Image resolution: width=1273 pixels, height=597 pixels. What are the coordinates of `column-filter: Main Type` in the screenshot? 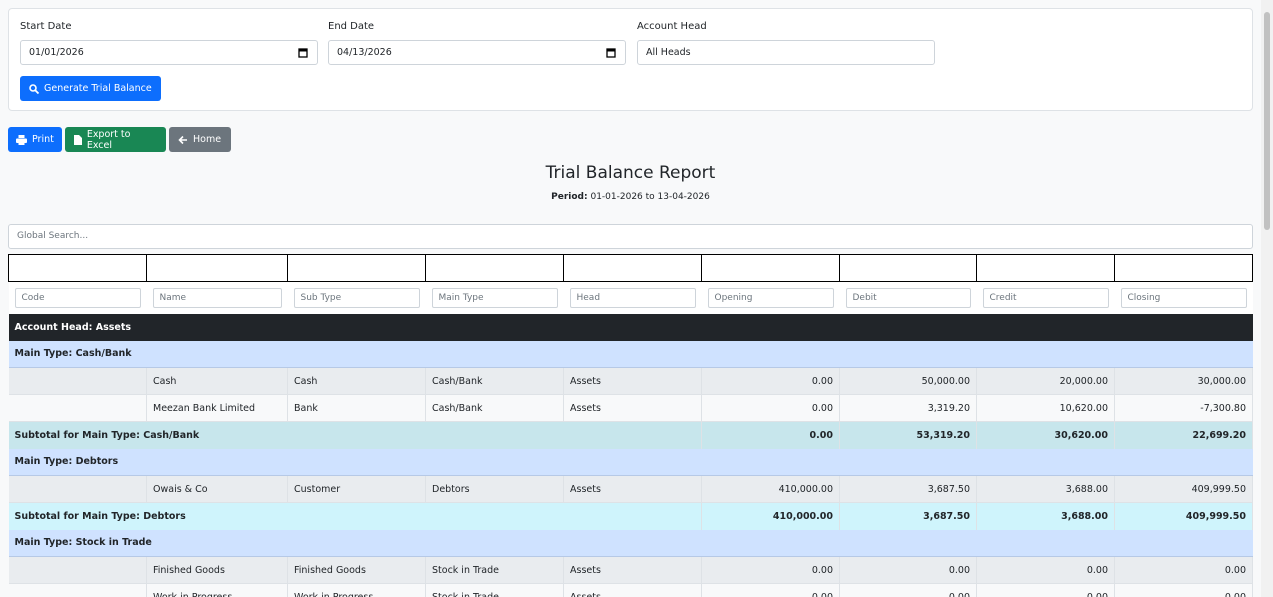 It's located at (494, 297).